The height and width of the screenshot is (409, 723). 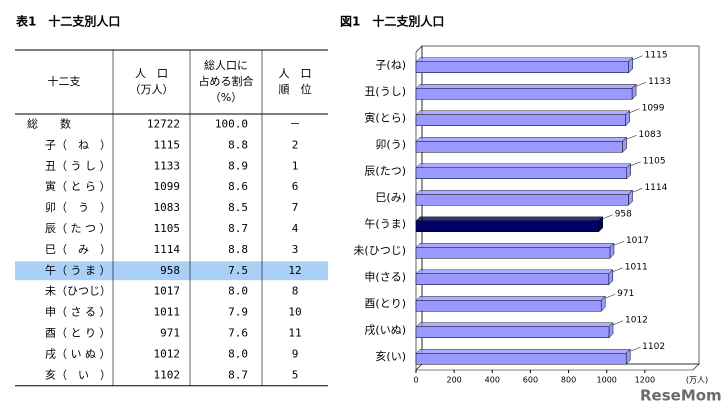 What do you see at coordinates (294, 312) in the screenshot?
I see `rank-cell: 10` at bounding box center [294, 312].